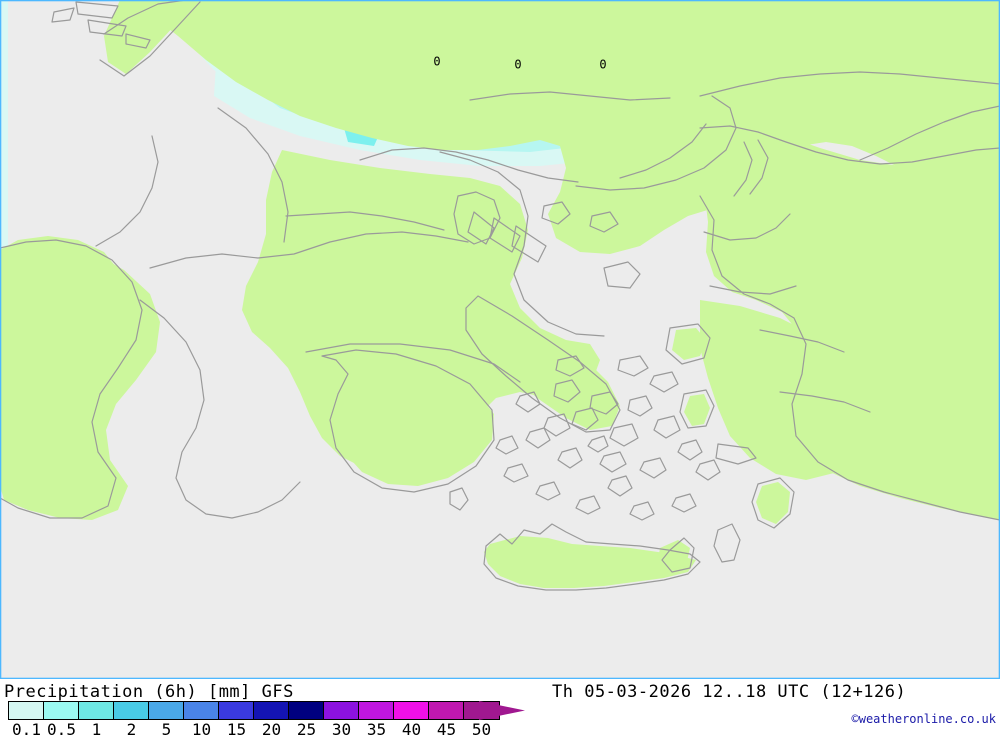 The height and width of the screenshot is (740, 1000). Describe the element at coordinates (412, 419) in the screenshot. I see `land-peloponnese` at that location.